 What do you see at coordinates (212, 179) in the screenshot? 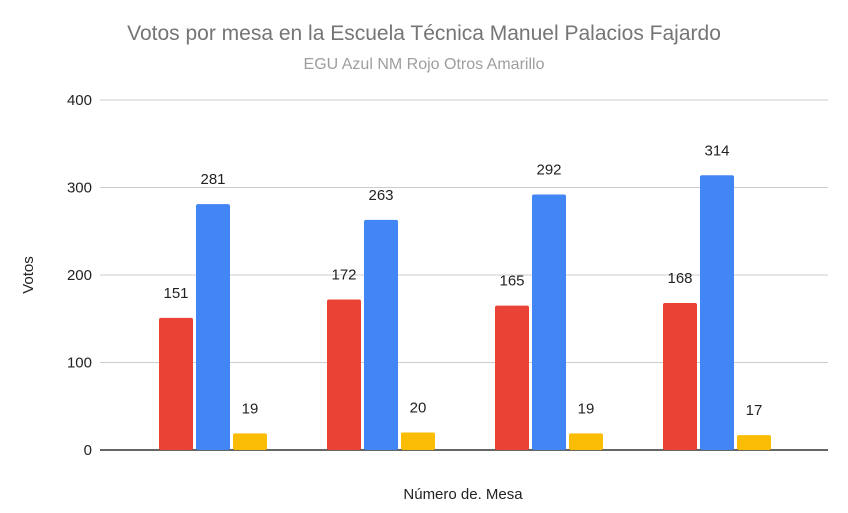
I see `data-label: 281` at bounding box center [212, 179].